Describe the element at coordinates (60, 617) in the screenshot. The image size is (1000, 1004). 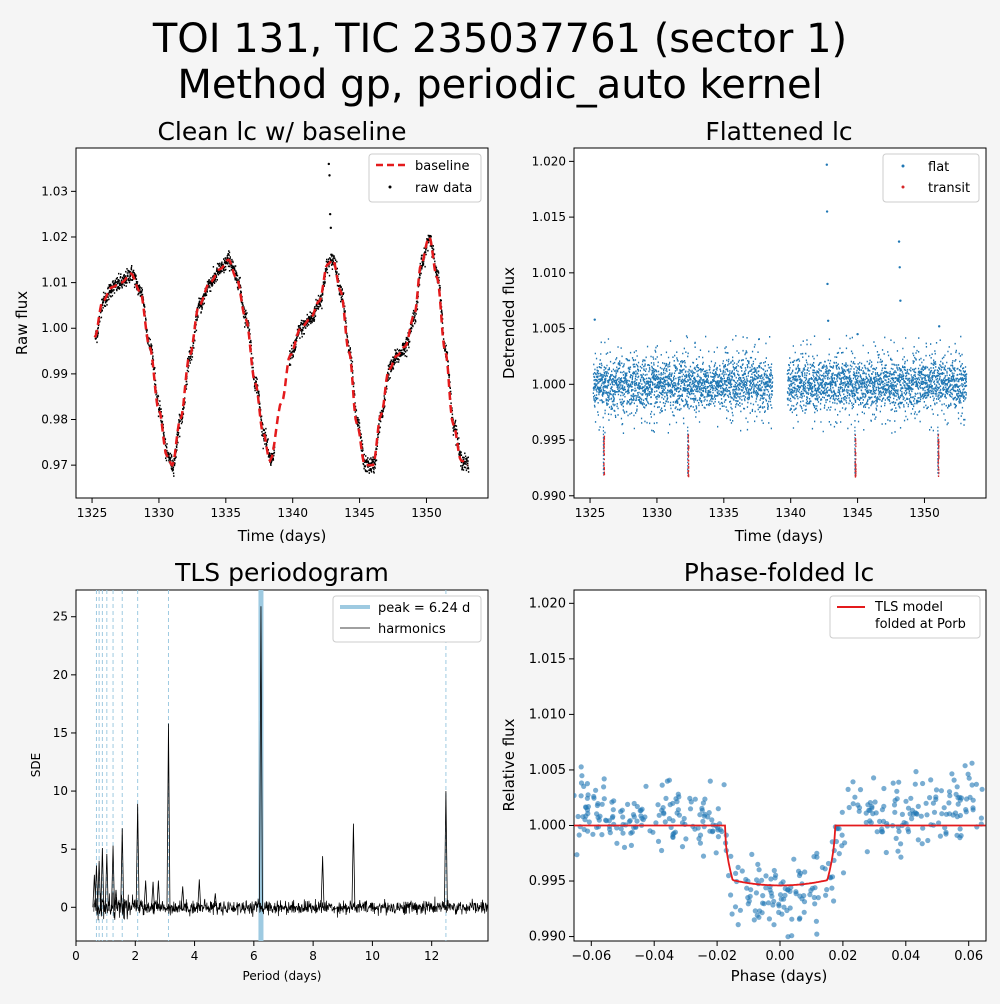
I see `tls-ytick-label: 25` at that location.